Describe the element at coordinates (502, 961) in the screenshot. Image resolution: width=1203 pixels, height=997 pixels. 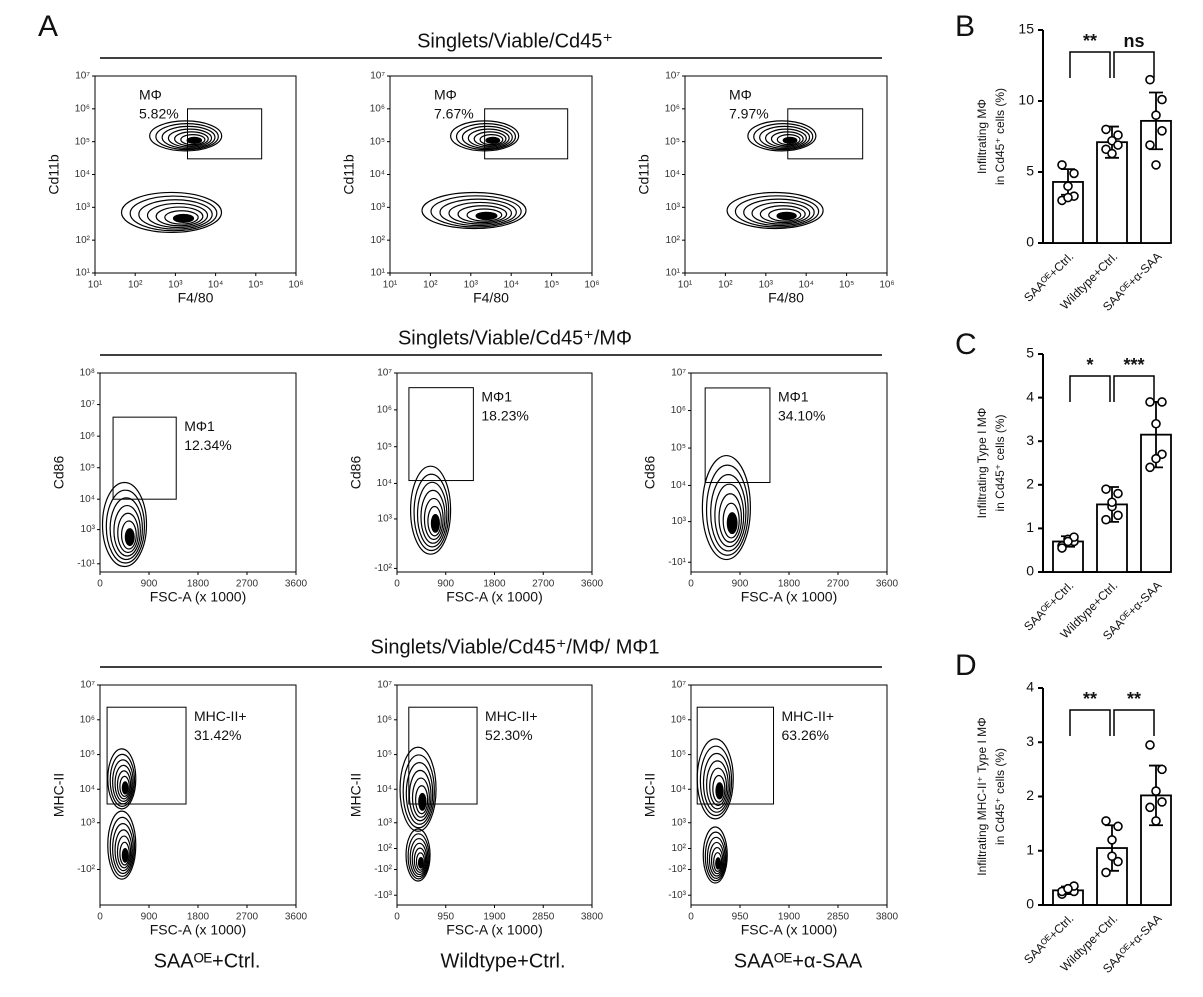
I see `group-label: Wildtype+Ctrl.` at that location.